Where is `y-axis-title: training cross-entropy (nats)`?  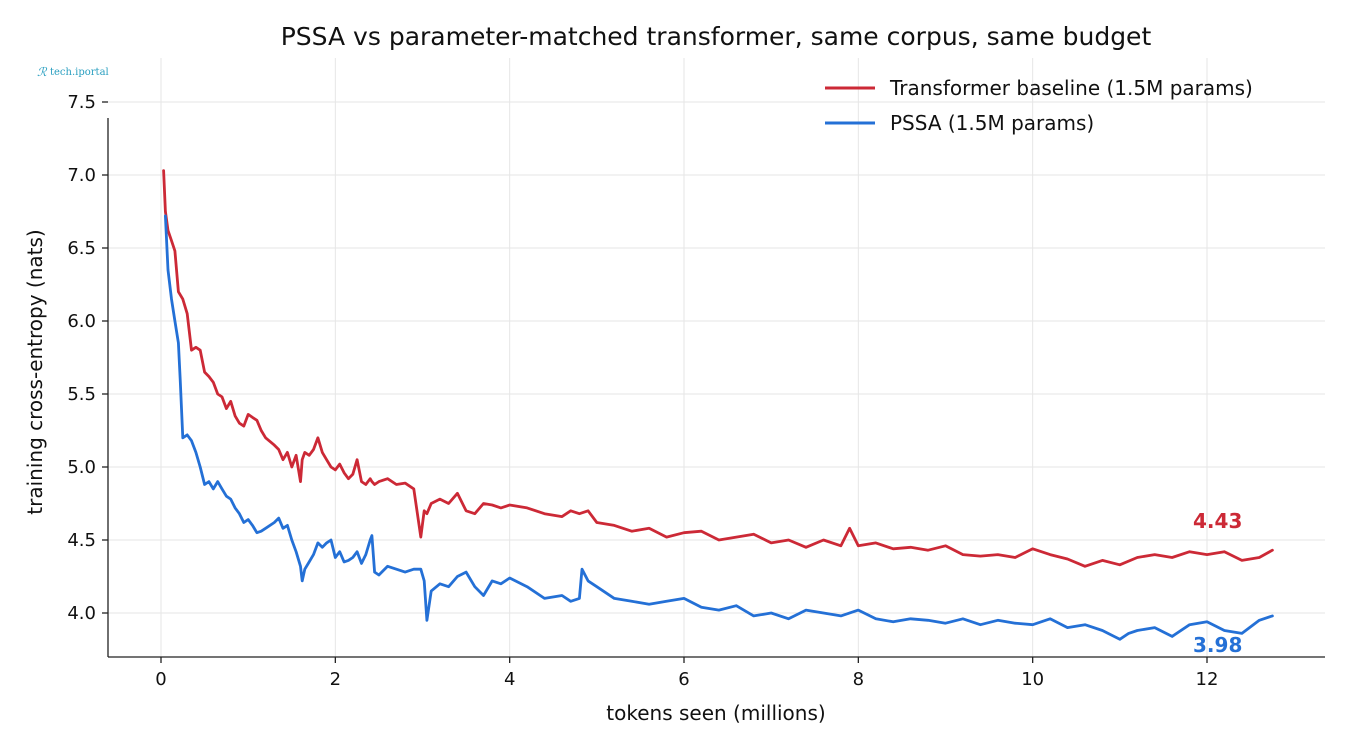
y-axis-title: training cross-entropy (nats) is located at coordinates (35, 371).